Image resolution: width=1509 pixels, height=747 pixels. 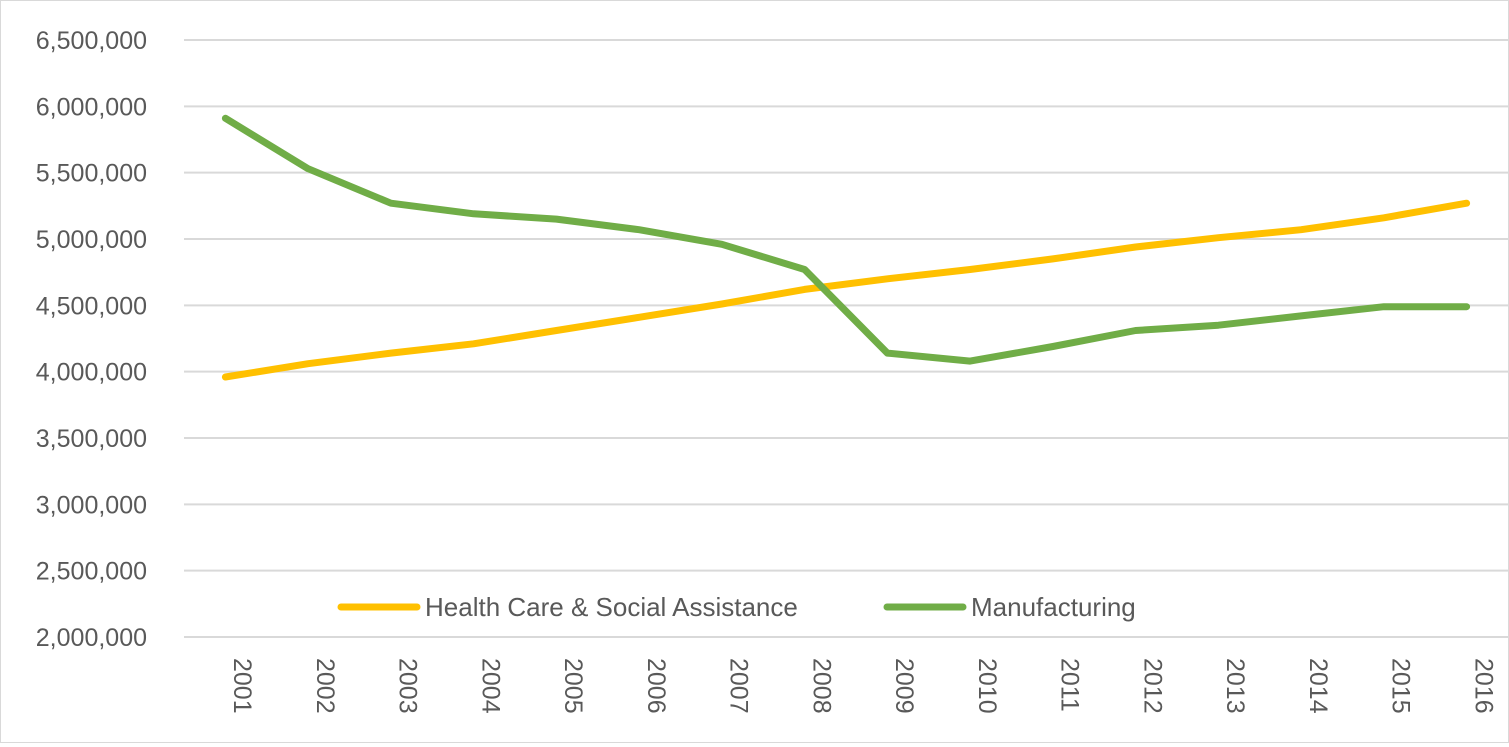 I want to click on x-tick-label: 2014, so click(x=1318, y=686).